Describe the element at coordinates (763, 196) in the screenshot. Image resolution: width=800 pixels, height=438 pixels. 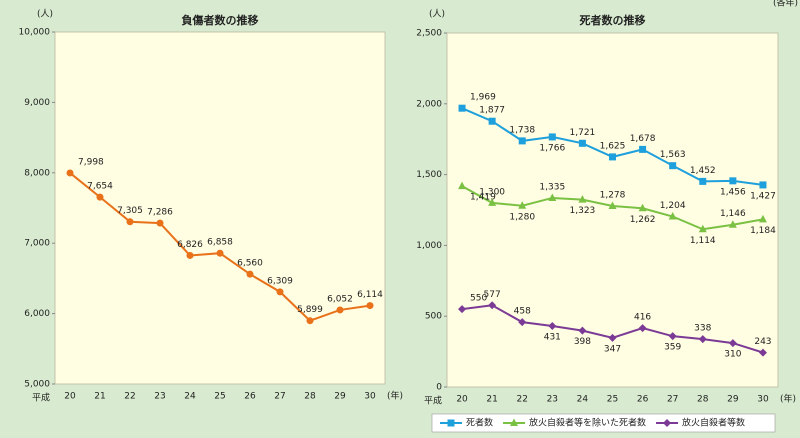
I see `data-label: 1,427` at that location.